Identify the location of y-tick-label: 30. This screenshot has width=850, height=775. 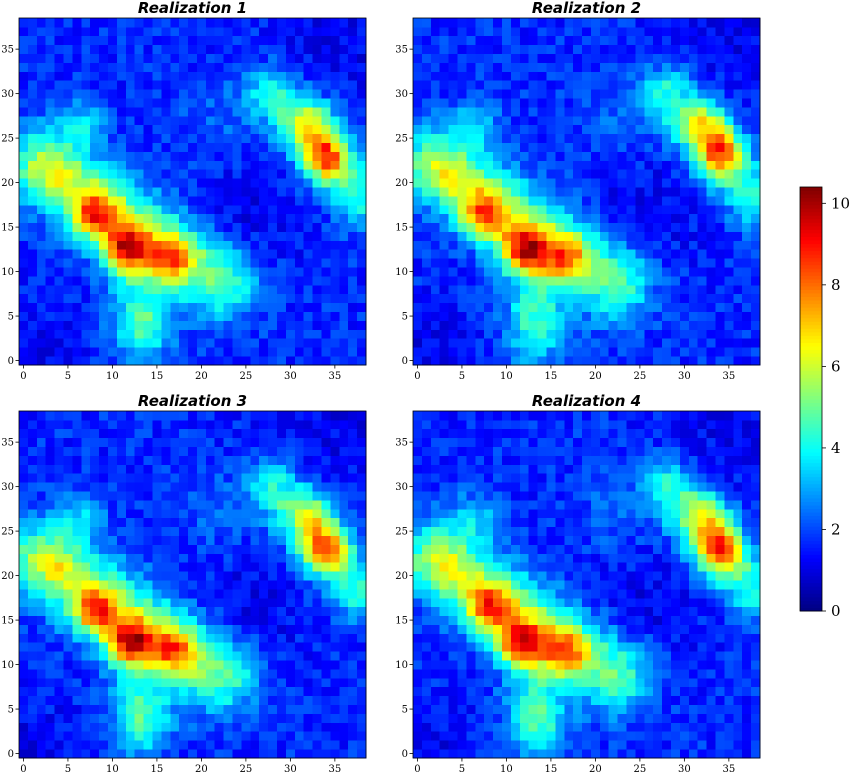
(7, 94).